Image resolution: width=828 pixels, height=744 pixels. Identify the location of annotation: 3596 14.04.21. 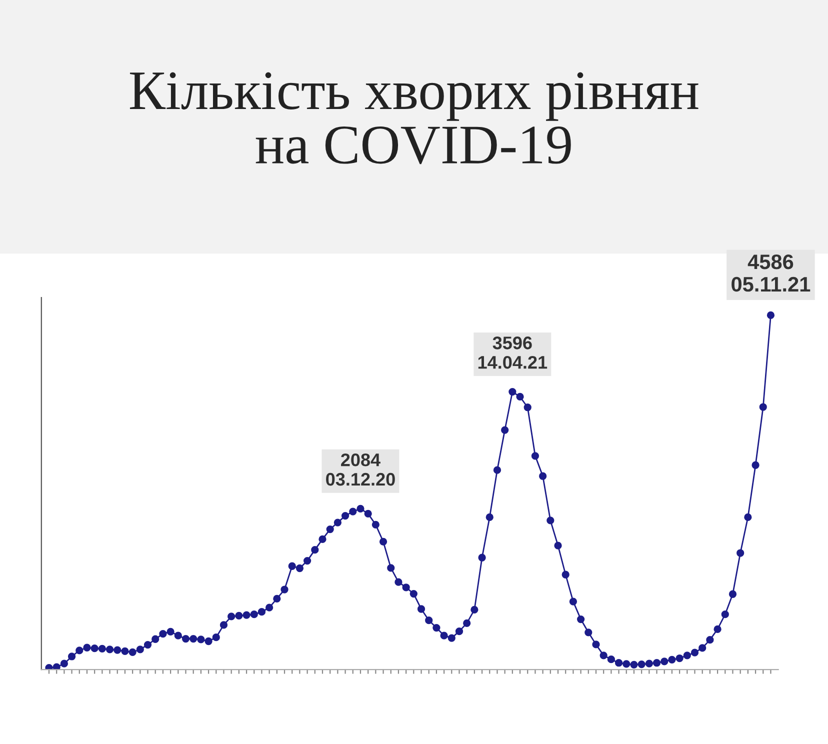
(513, 352).